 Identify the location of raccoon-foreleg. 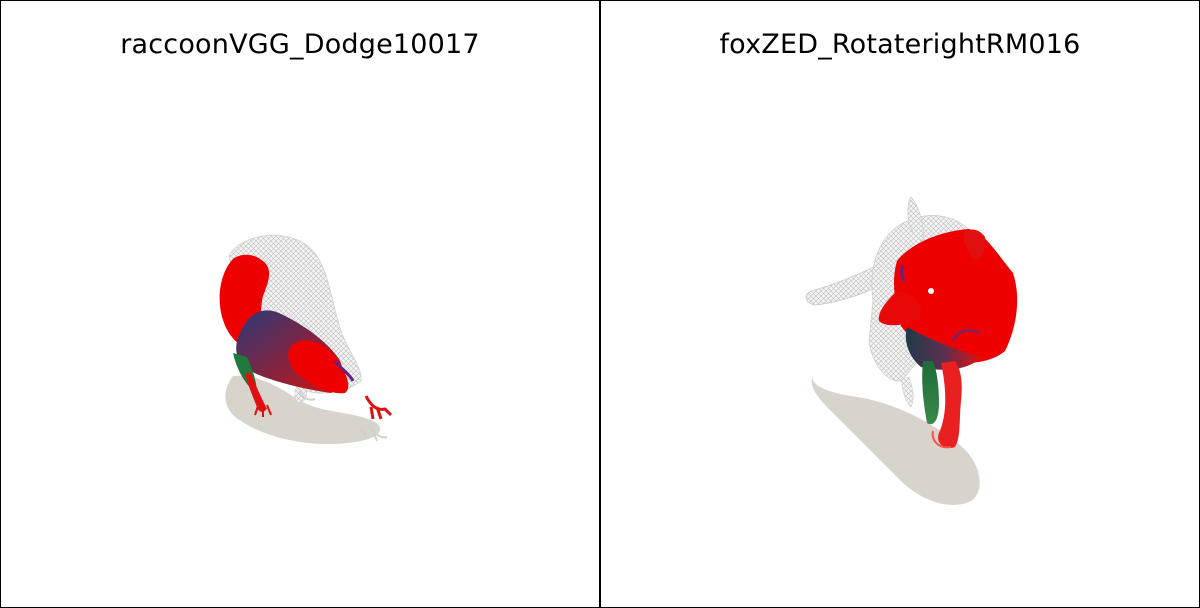
(256, 392).